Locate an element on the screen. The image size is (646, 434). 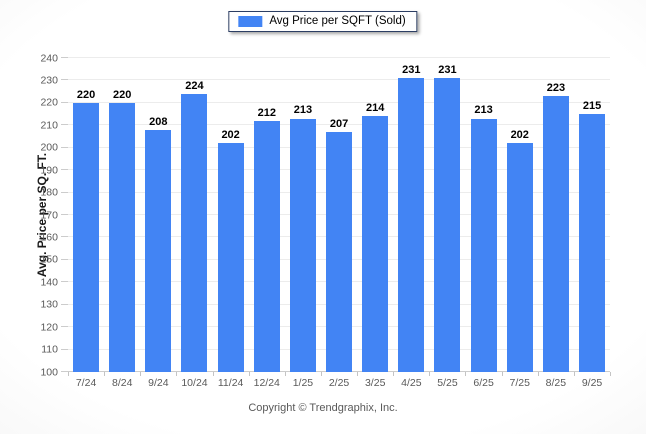
y-tick-label: 160 is located at coordinates (49, 237).